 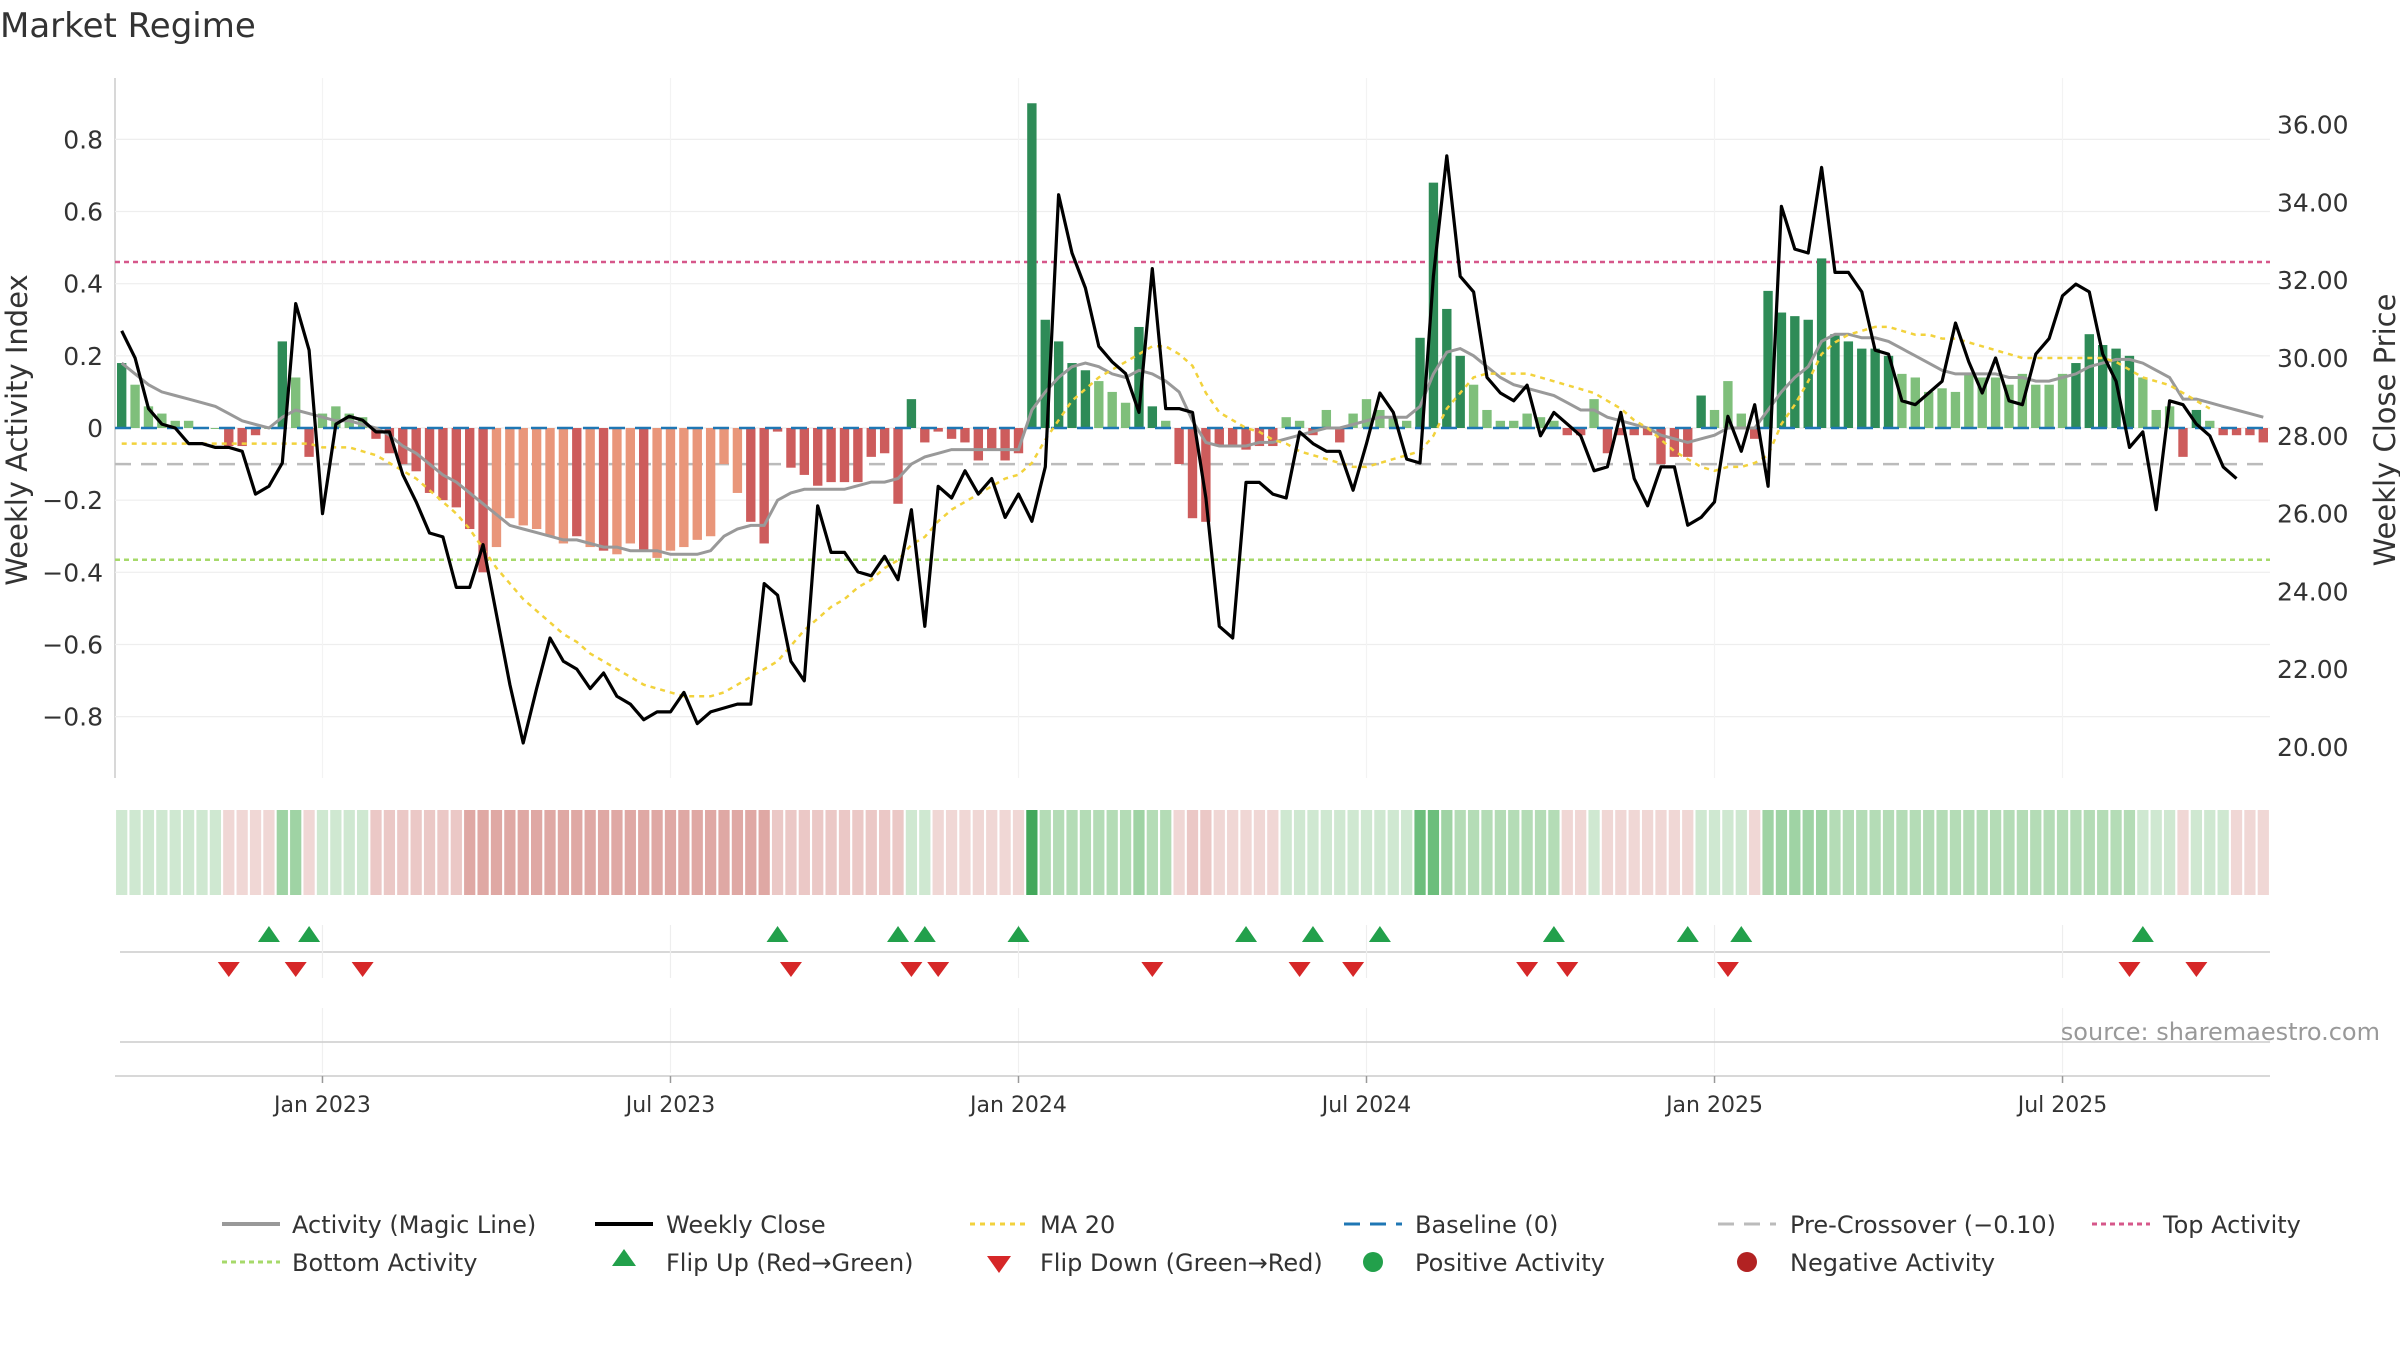 What do you see at coordinates (83, 356) in the screenshot?
I see `y-tick-label: 0.2` at bounding box center [83, 356].